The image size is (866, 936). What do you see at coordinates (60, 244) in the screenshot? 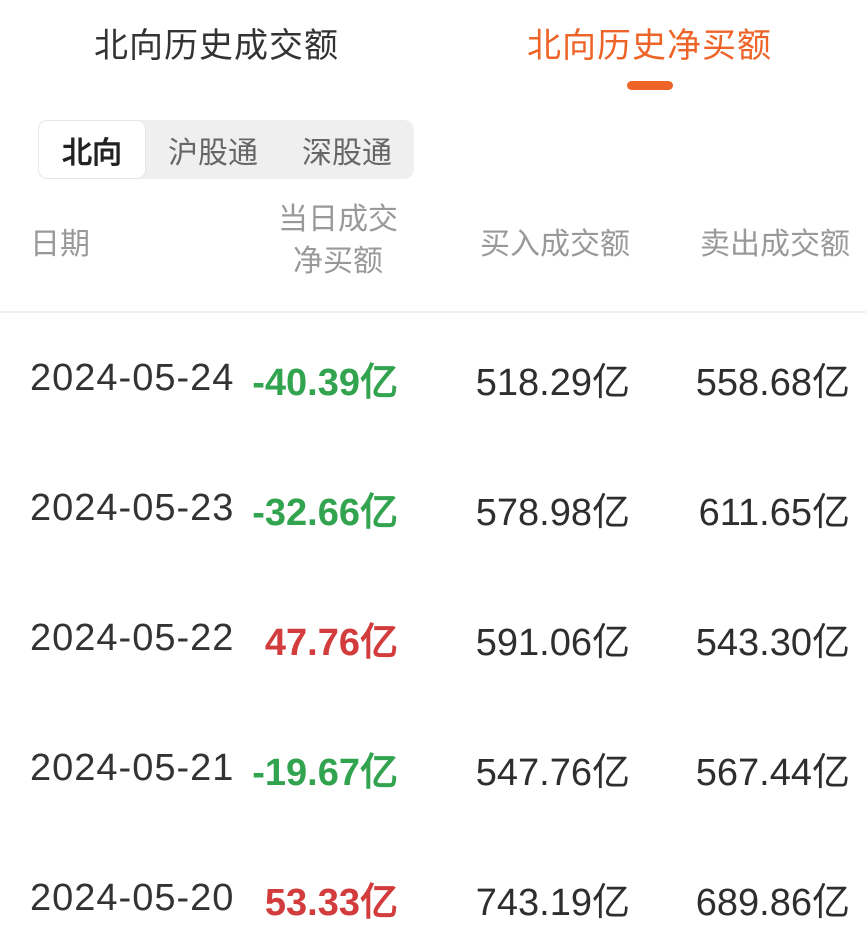
I see `header-date: 日期` at bounding box center [60, 244].